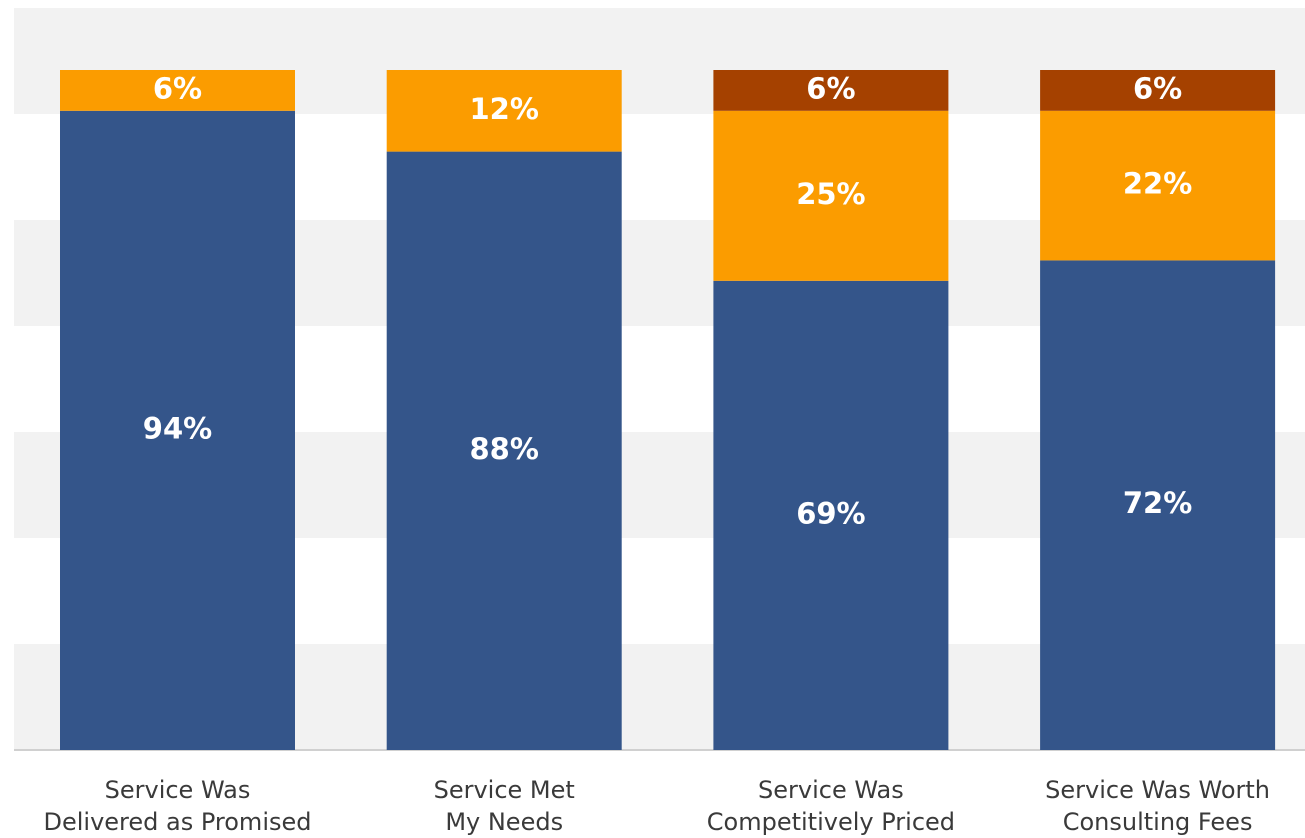  I want to click on value-label: 22%, so click(1157, 184).